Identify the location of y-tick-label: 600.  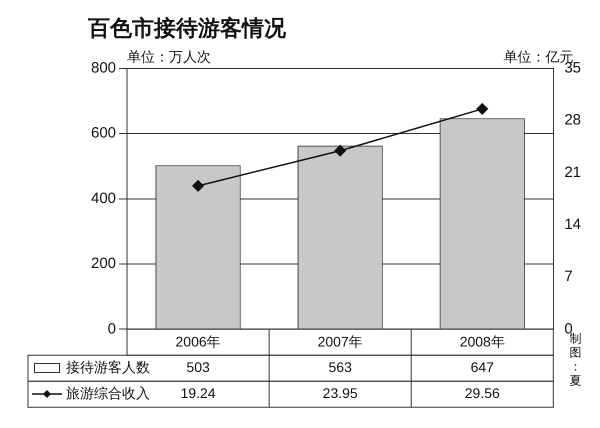
(103, 133).